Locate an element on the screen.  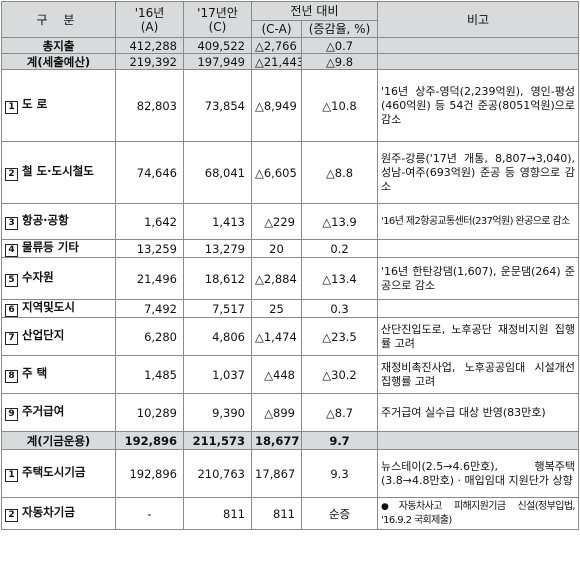
row-label-cell: 4 물류등 기타 is located at coordinates (58, 248).